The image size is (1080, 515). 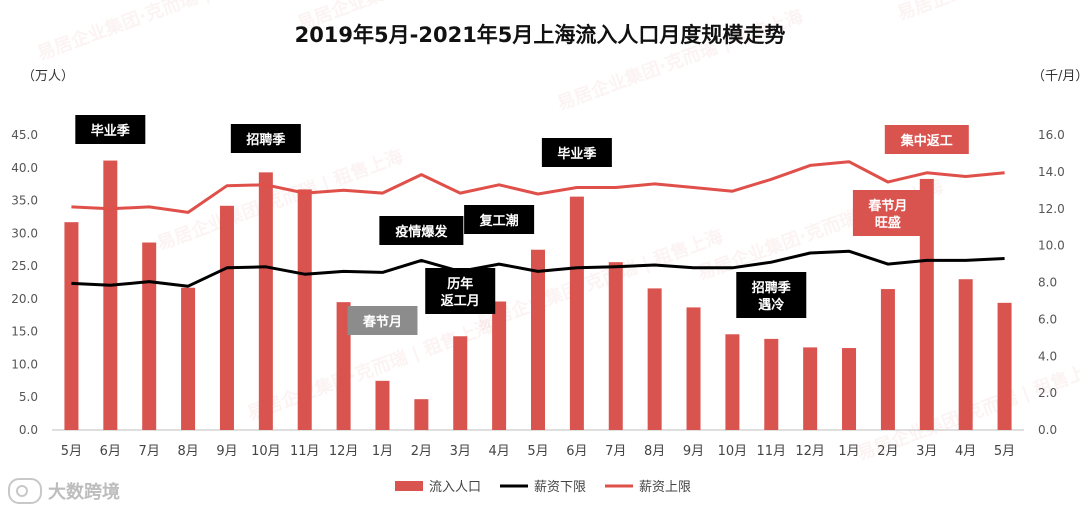 What do you see at coordinates (28, 430) in the screenshot?
I see `left-tick-label: 0.0` at bounding box center [28, 430].